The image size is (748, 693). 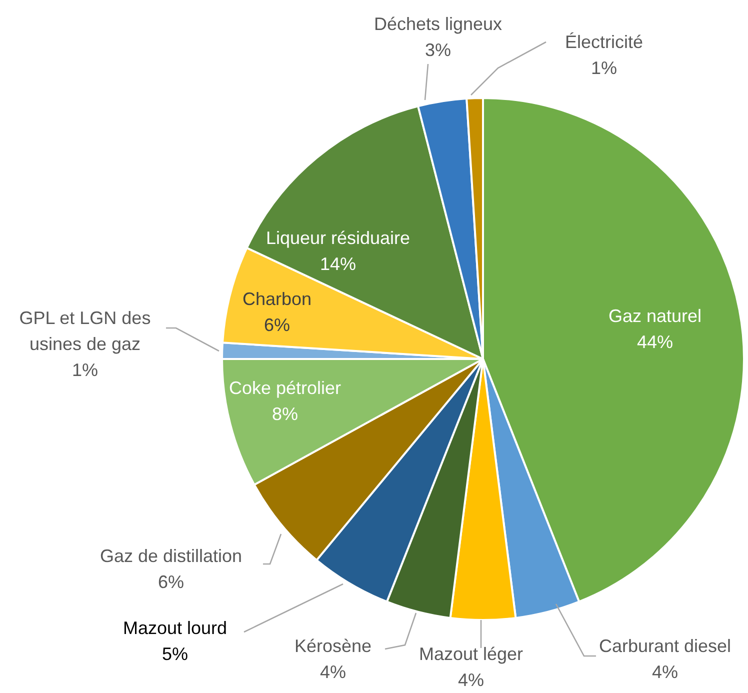 I want to click on slice-label: Déchets ligneux, so click(x=438, y=24).